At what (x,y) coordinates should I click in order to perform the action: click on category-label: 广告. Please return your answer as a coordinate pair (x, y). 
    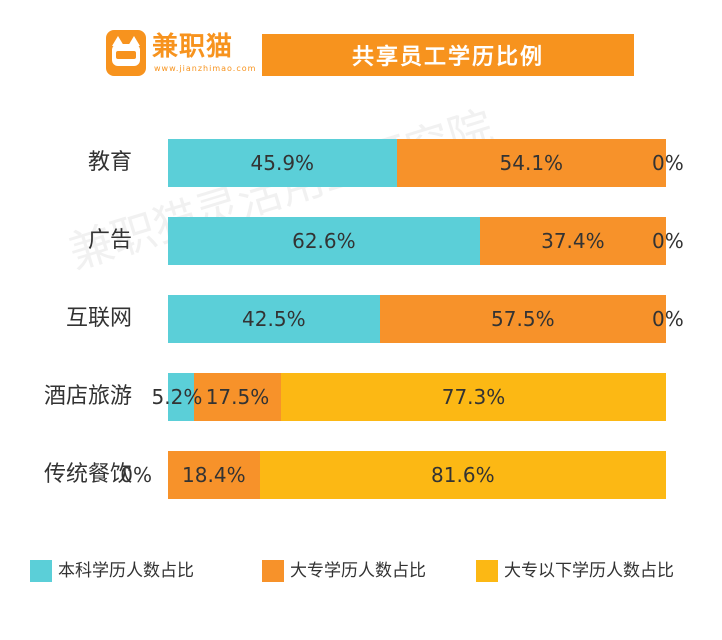
    Looking at the image, I should click on (109, 240).